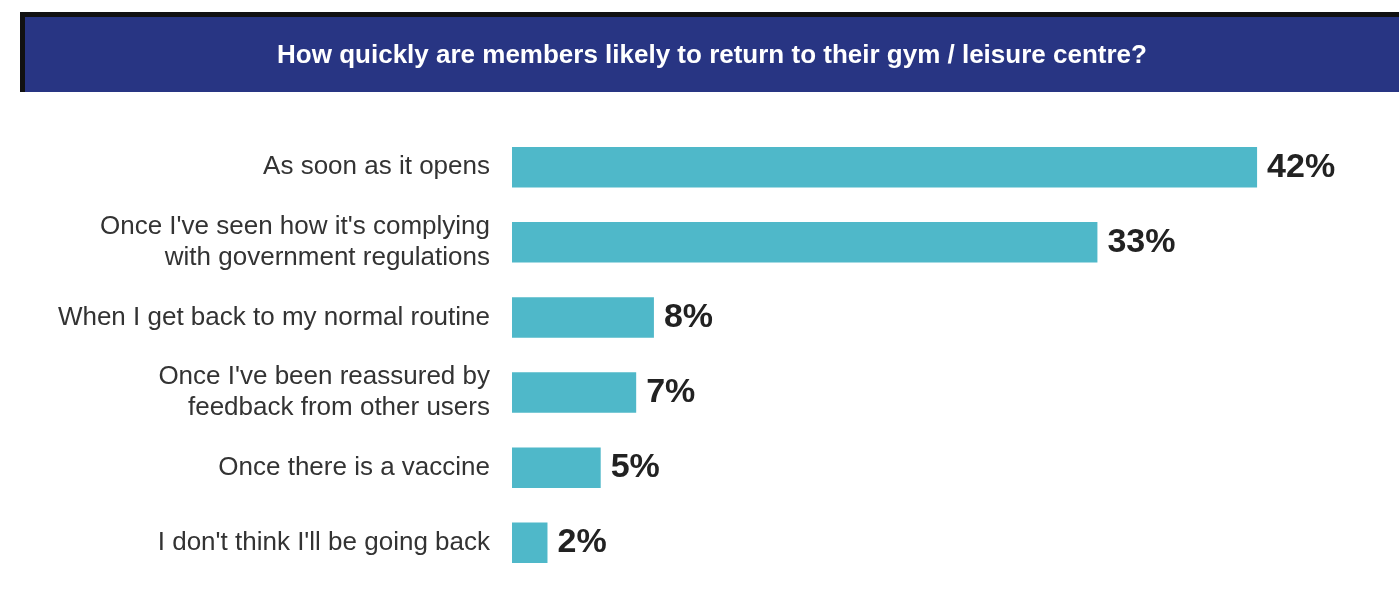 The height and width of the screenshot is (610, 1399). What do you see at coordinates (688, 314) in the screenshot?
I see `data-label: 8%` at bounding box center [688, 314].